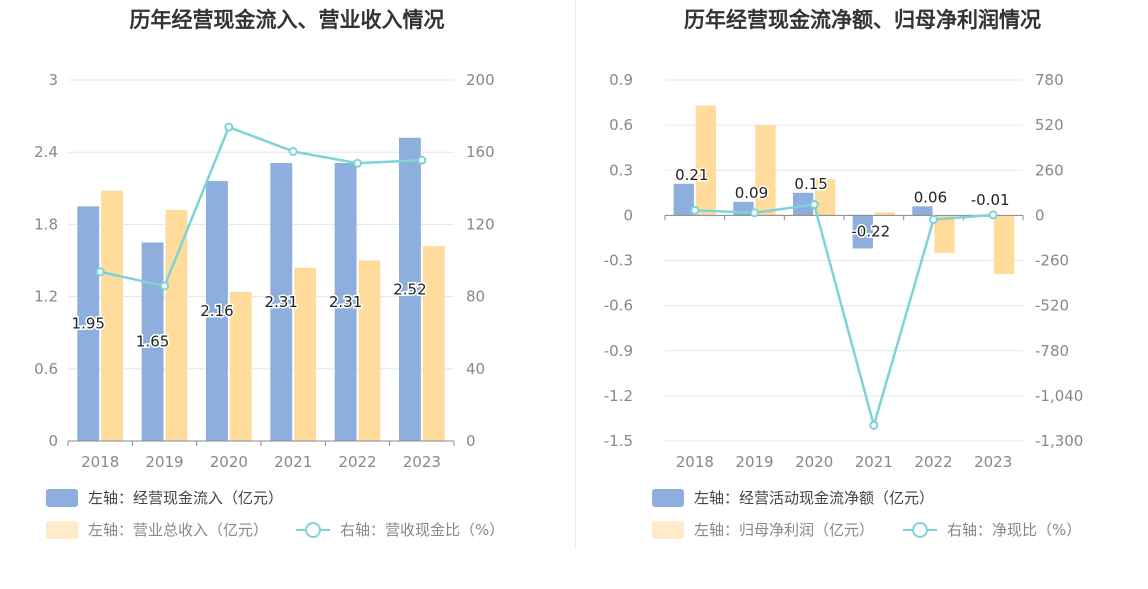 The image size is (1148, 589). I want to click on left-line-series, so click(260, 206).